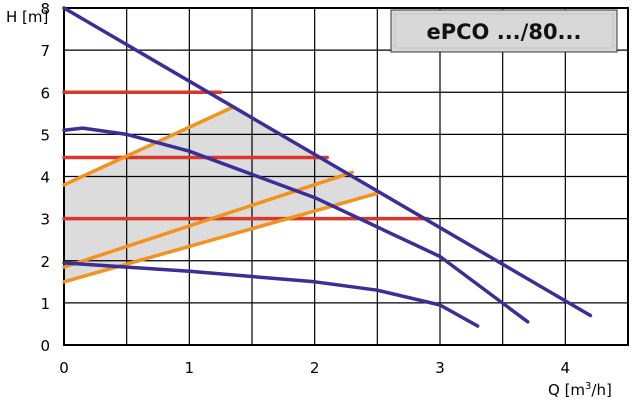 This screenshot has height=405, width=637. What do you see at coordinates (64, 368) in the screenshot?
I see `x-tick-label: 0` at bounding box center [64, 368].